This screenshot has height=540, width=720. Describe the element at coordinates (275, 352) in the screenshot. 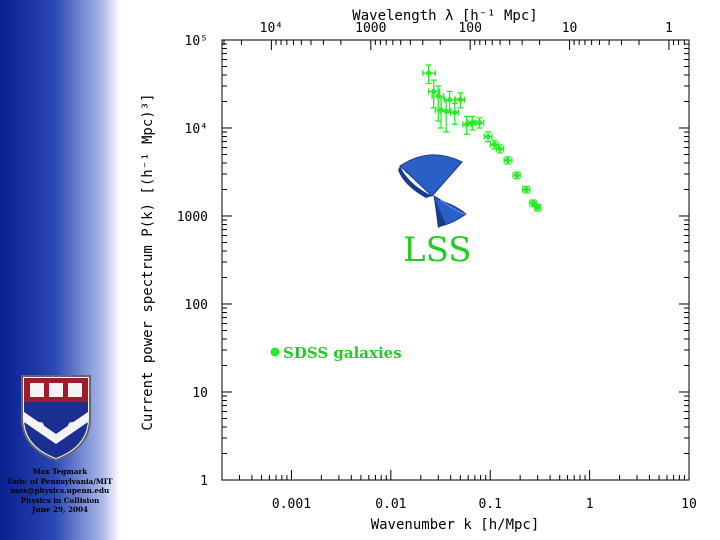

I see `legend-marker` at that location.